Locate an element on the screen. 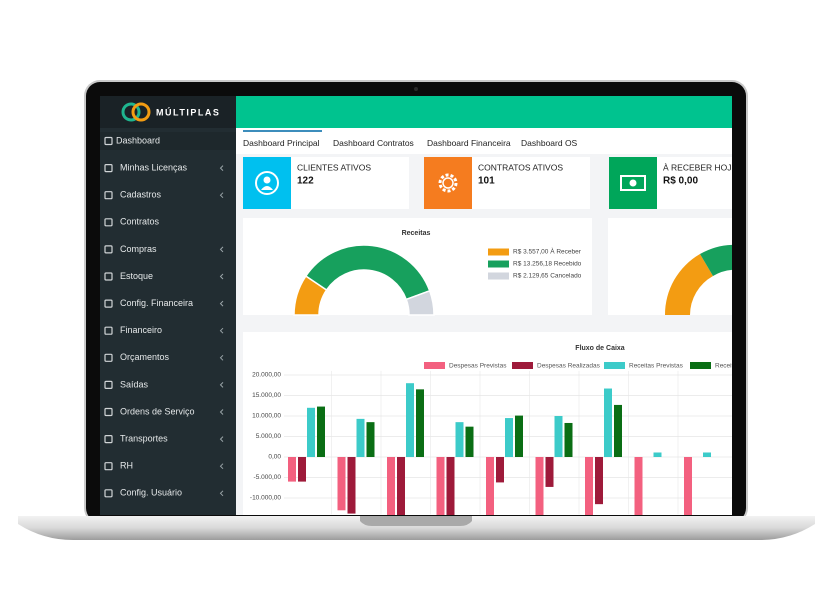  legend-label: R$ 3.557,00 À Receber is located at coordinates (547, 251).